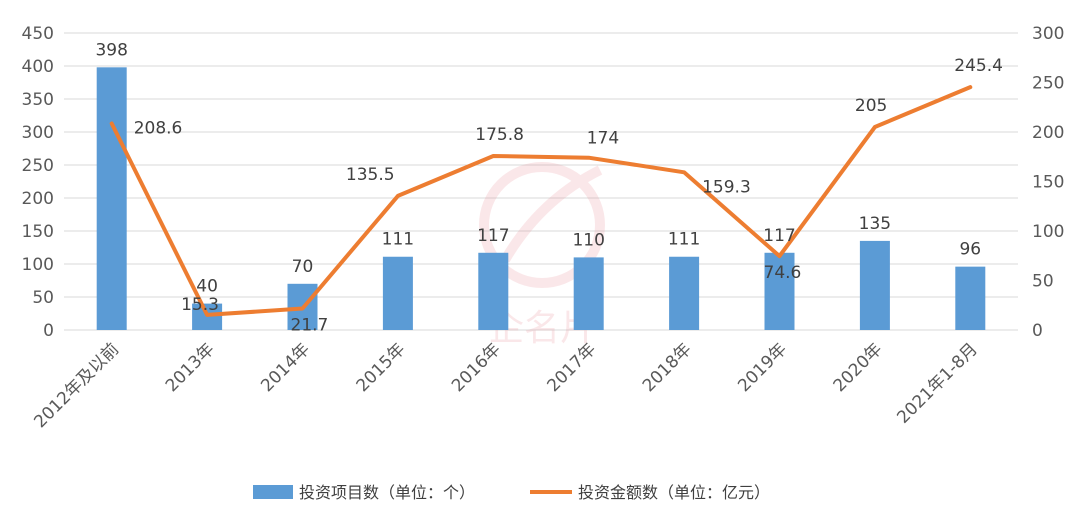 The width and height of the screenshot is (1080, 527). I want to click on y-left-tick-label: 450, so click(38, 34).